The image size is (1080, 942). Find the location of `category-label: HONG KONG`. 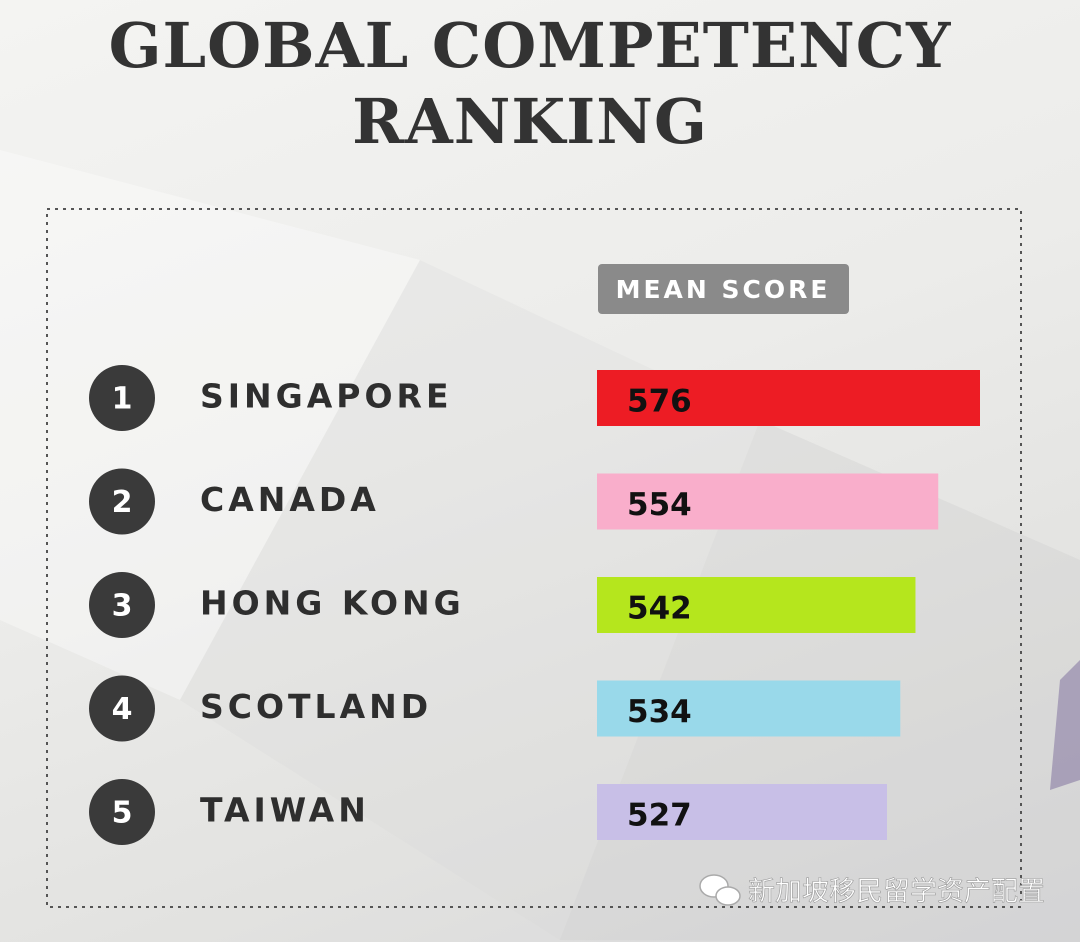

category-label: HONG KONG is located at coordinates (332, 603).